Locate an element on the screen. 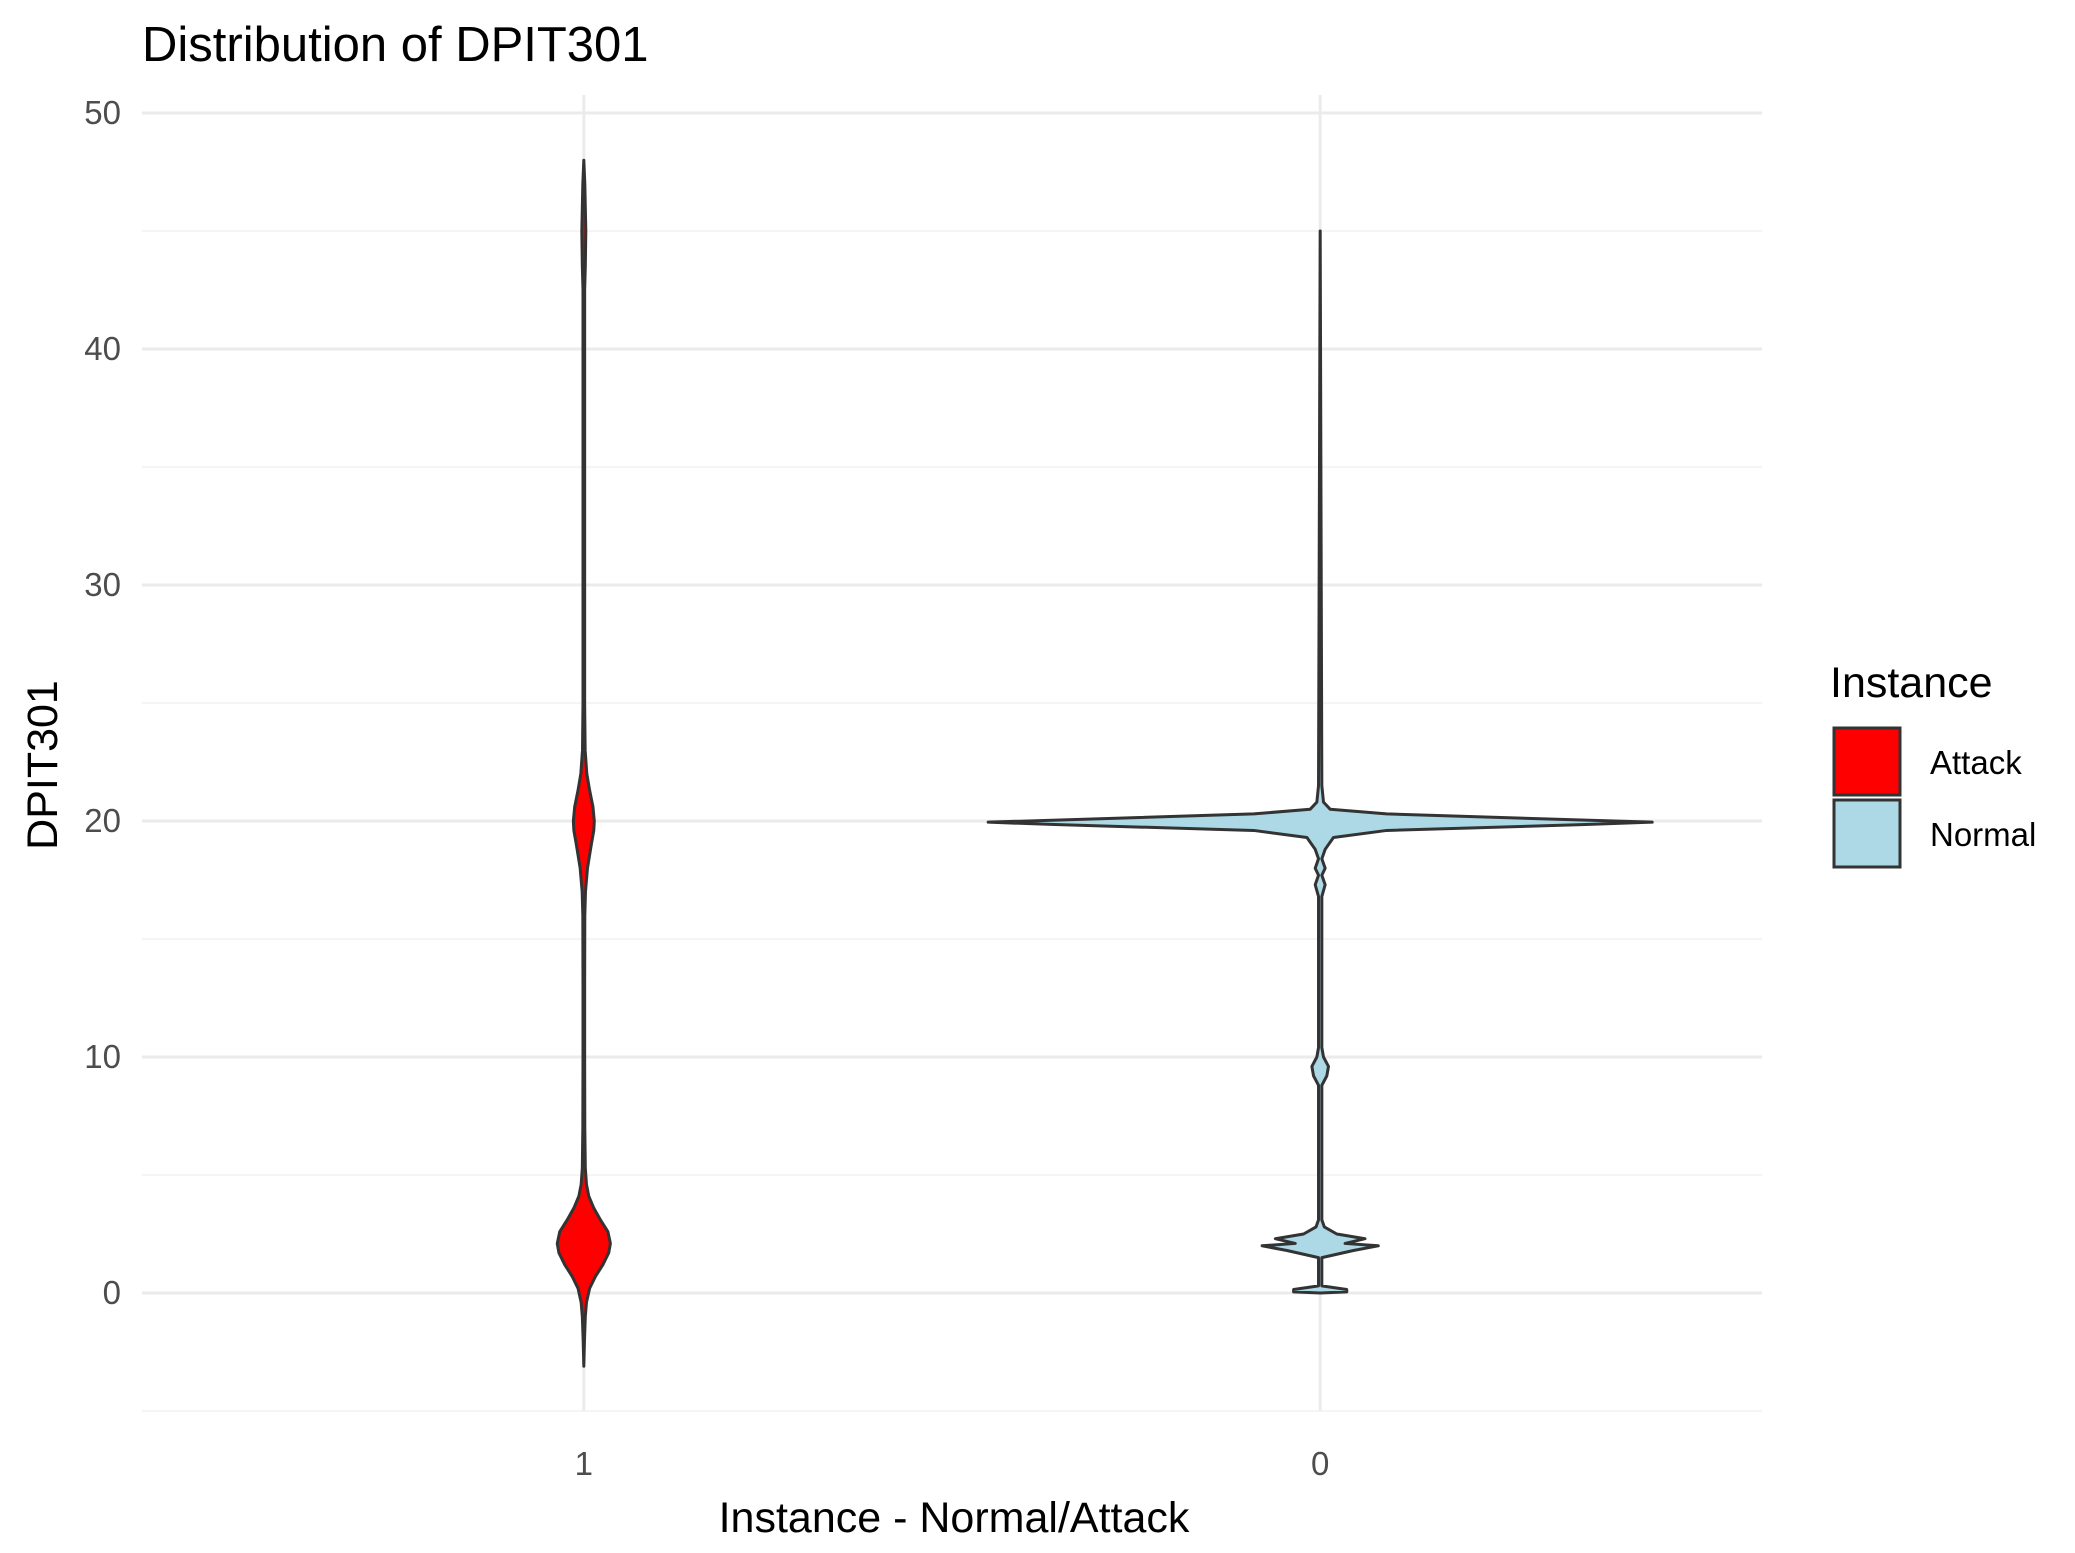 Image resolution: width=2075 pixels, height=1553 pixels. legend-title: Instance is located at coordinates (1911, 683).